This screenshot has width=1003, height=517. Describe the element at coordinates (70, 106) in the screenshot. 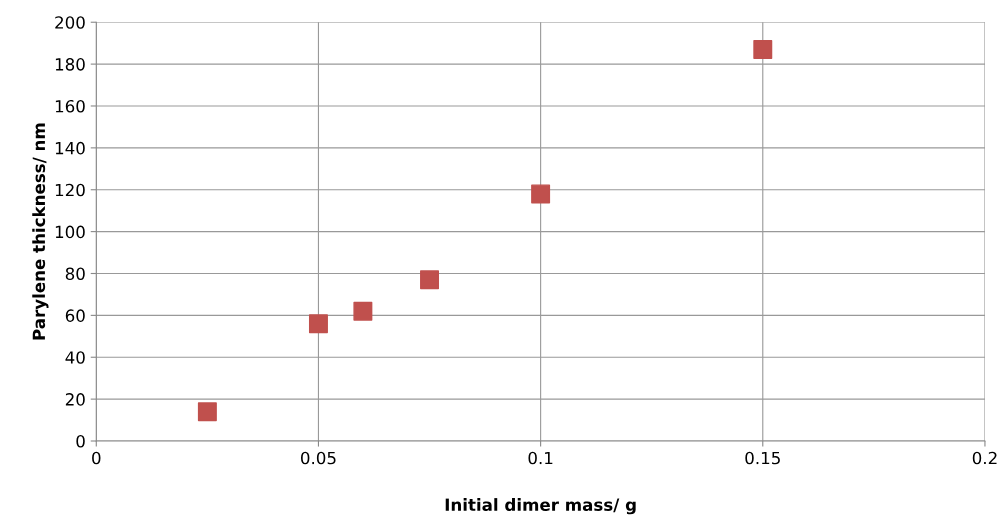

I see `y-tick-label: 160` at that location.